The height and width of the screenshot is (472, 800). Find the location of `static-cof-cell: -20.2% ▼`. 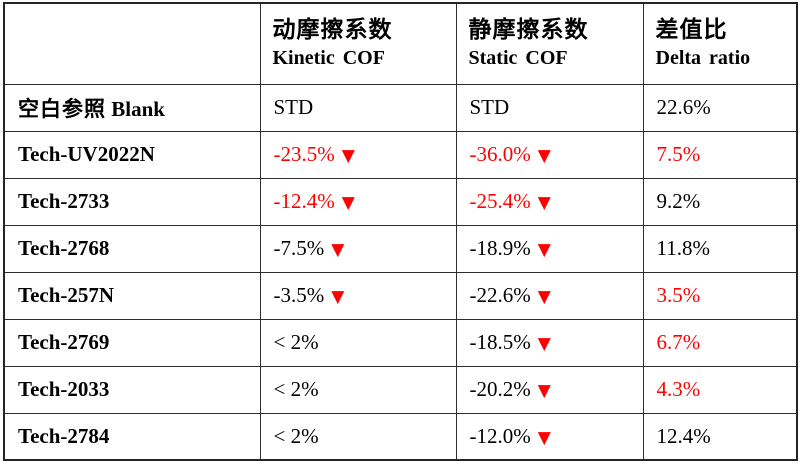

static-cof-cell: -20.2% ▼ is located at coordinates (549, 389).